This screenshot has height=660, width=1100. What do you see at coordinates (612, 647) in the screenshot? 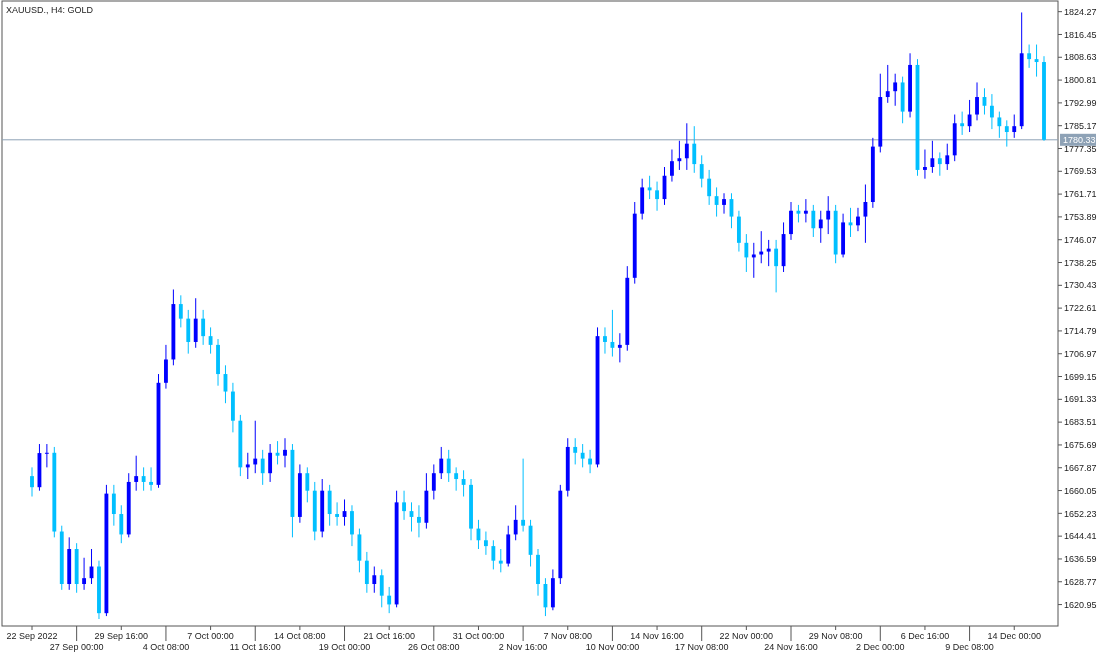
I see `x-tick-label: 10 Nov 00:00` at bounding box center [612, 647].